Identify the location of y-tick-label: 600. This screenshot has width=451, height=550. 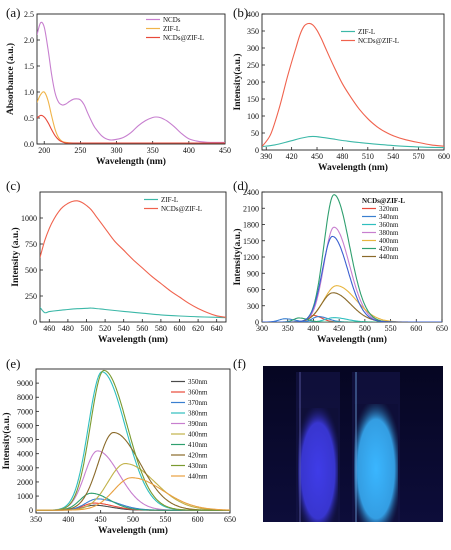
(253, 290).